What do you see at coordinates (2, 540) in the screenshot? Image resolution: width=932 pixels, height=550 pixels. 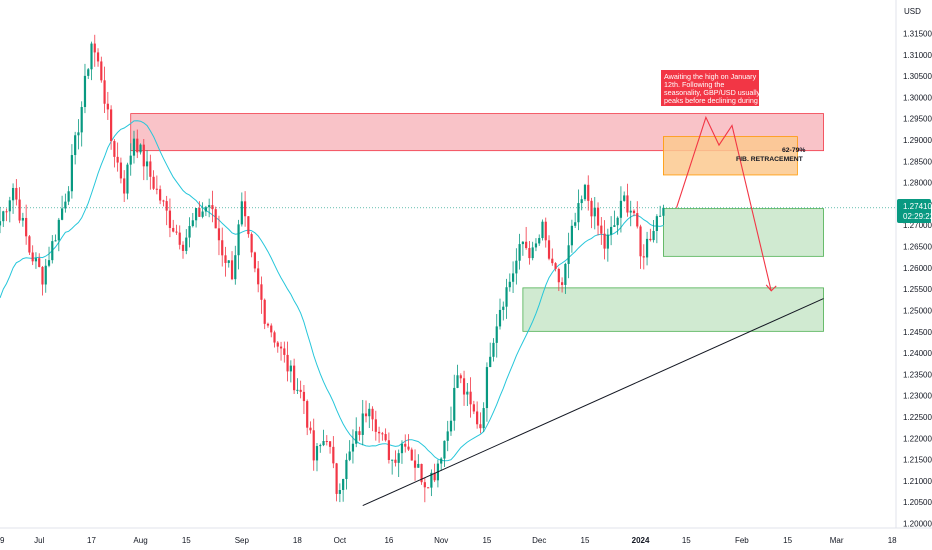 I see `x-tick-label: 19` at bounding box center [2, 540].